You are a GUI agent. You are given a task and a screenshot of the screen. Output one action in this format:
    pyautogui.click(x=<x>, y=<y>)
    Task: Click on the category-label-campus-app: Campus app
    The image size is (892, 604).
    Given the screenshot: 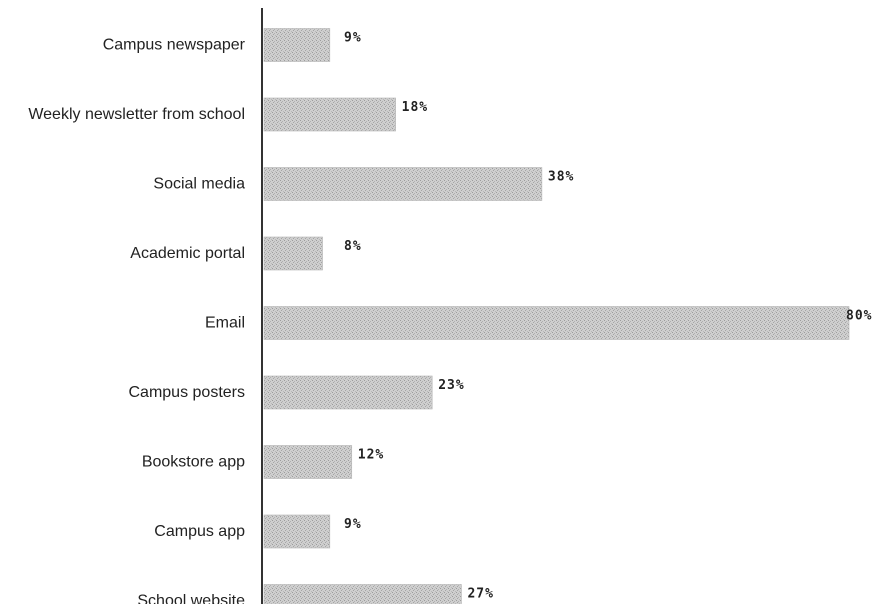 What is the action you would take?
    pyautogui.click(x=199, y=531)
    